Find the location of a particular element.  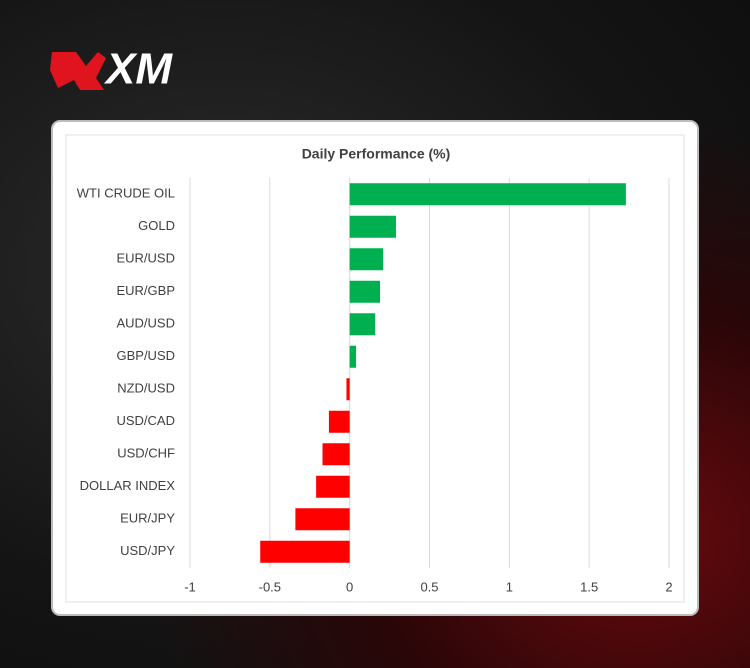

y-tick-label: USD/JPY is located at coordinates (147, 550).